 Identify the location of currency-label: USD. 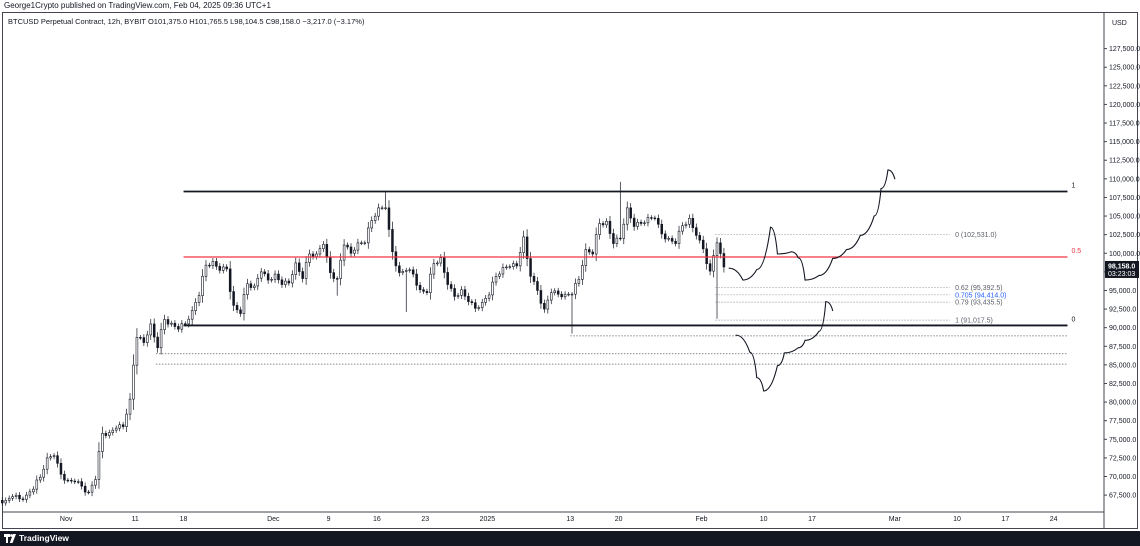
(1119, 23).